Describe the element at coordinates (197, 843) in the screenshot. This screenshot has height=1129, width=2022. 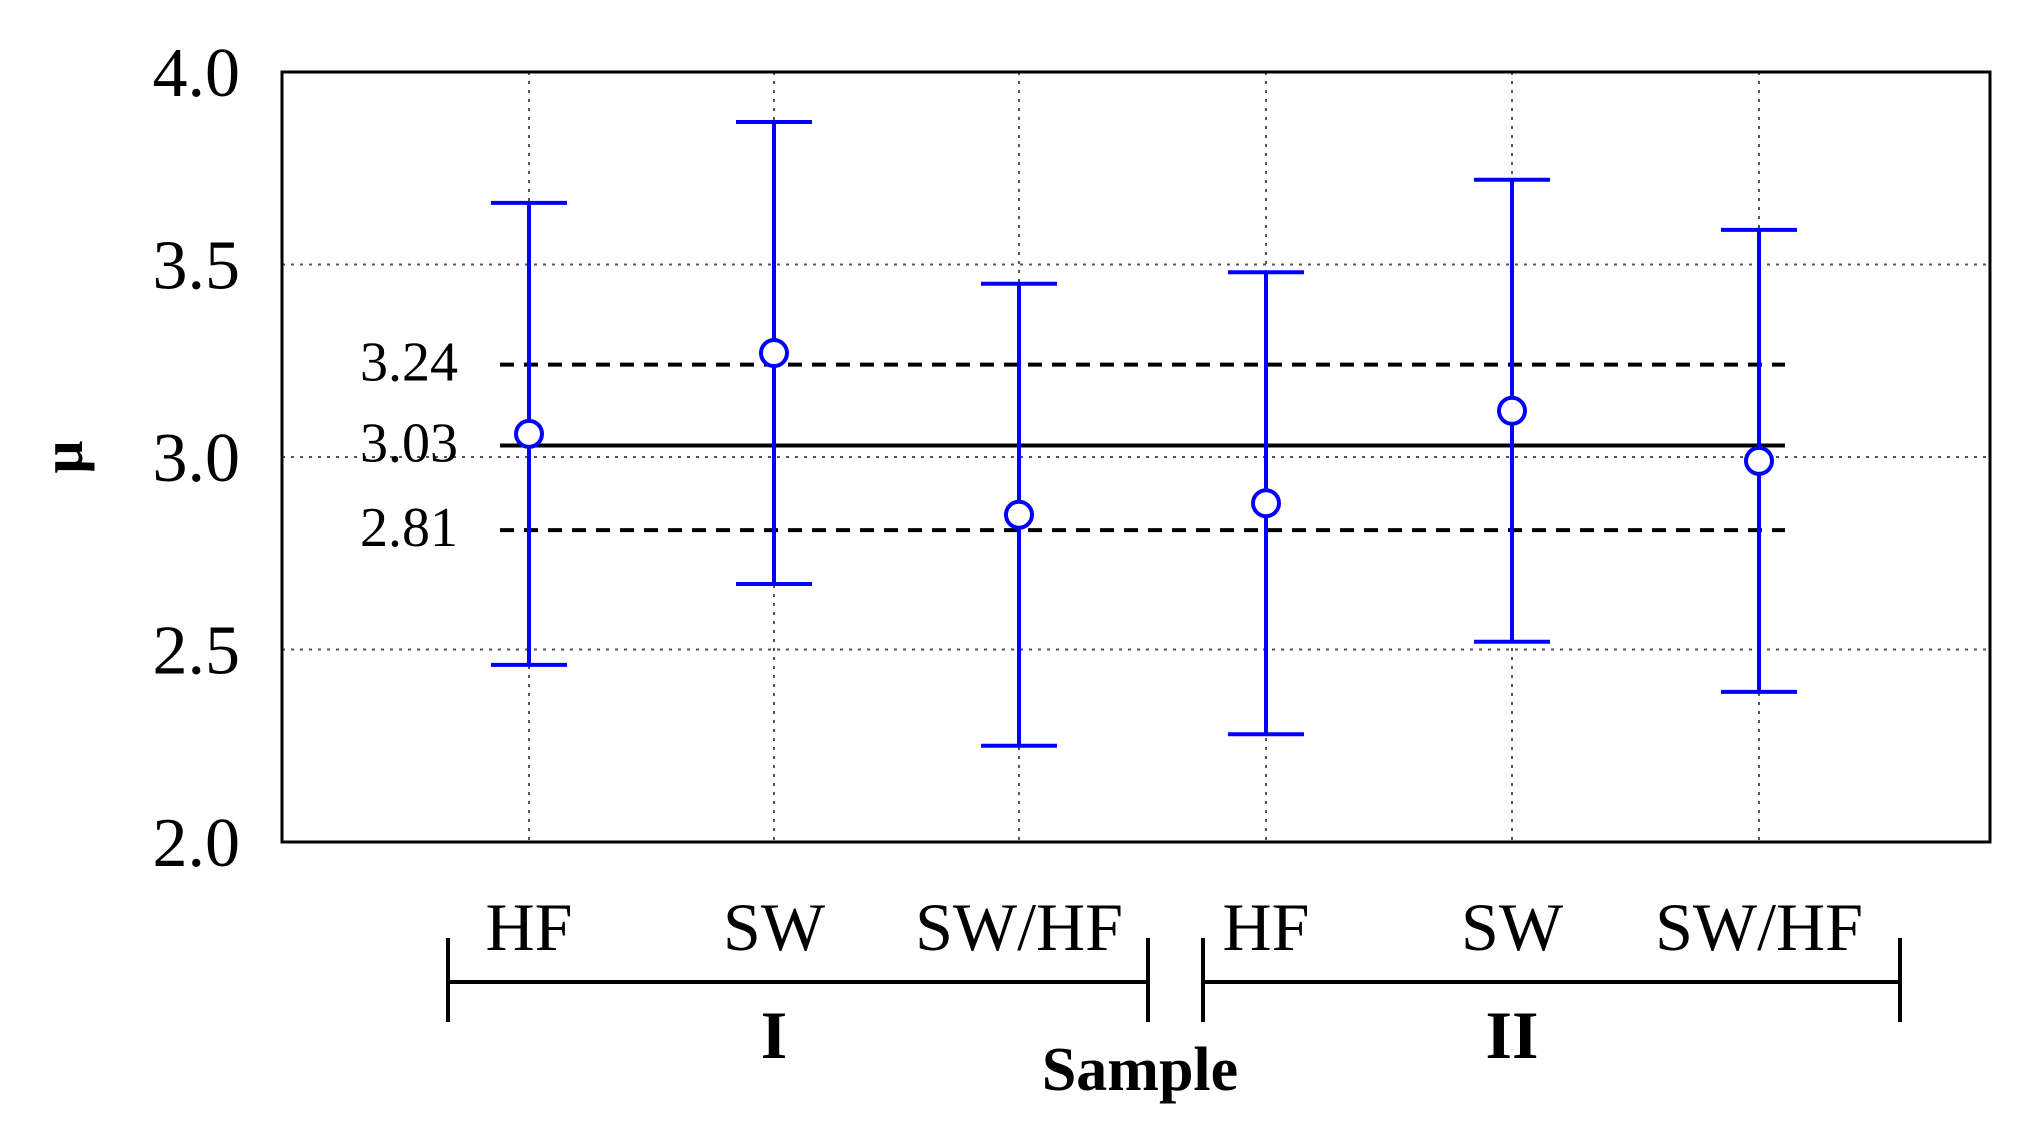
I see `y-tick-label: 2.0` at that location.